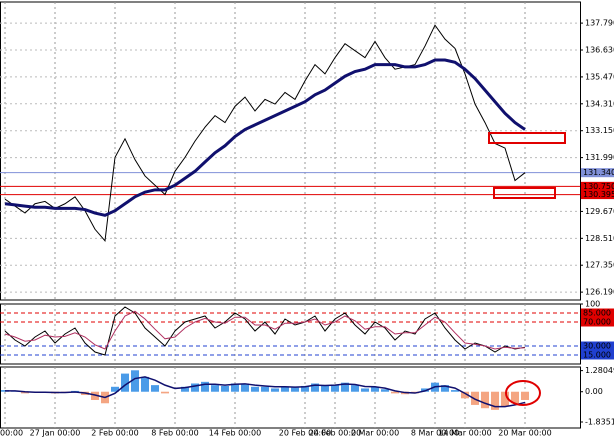 The width and height of the screenshot is (614, 438). What do you see at coordinates (599, 370) in the screenshot?
I see `y-tick-label: 1.28049` at bounding box center [599, 370].